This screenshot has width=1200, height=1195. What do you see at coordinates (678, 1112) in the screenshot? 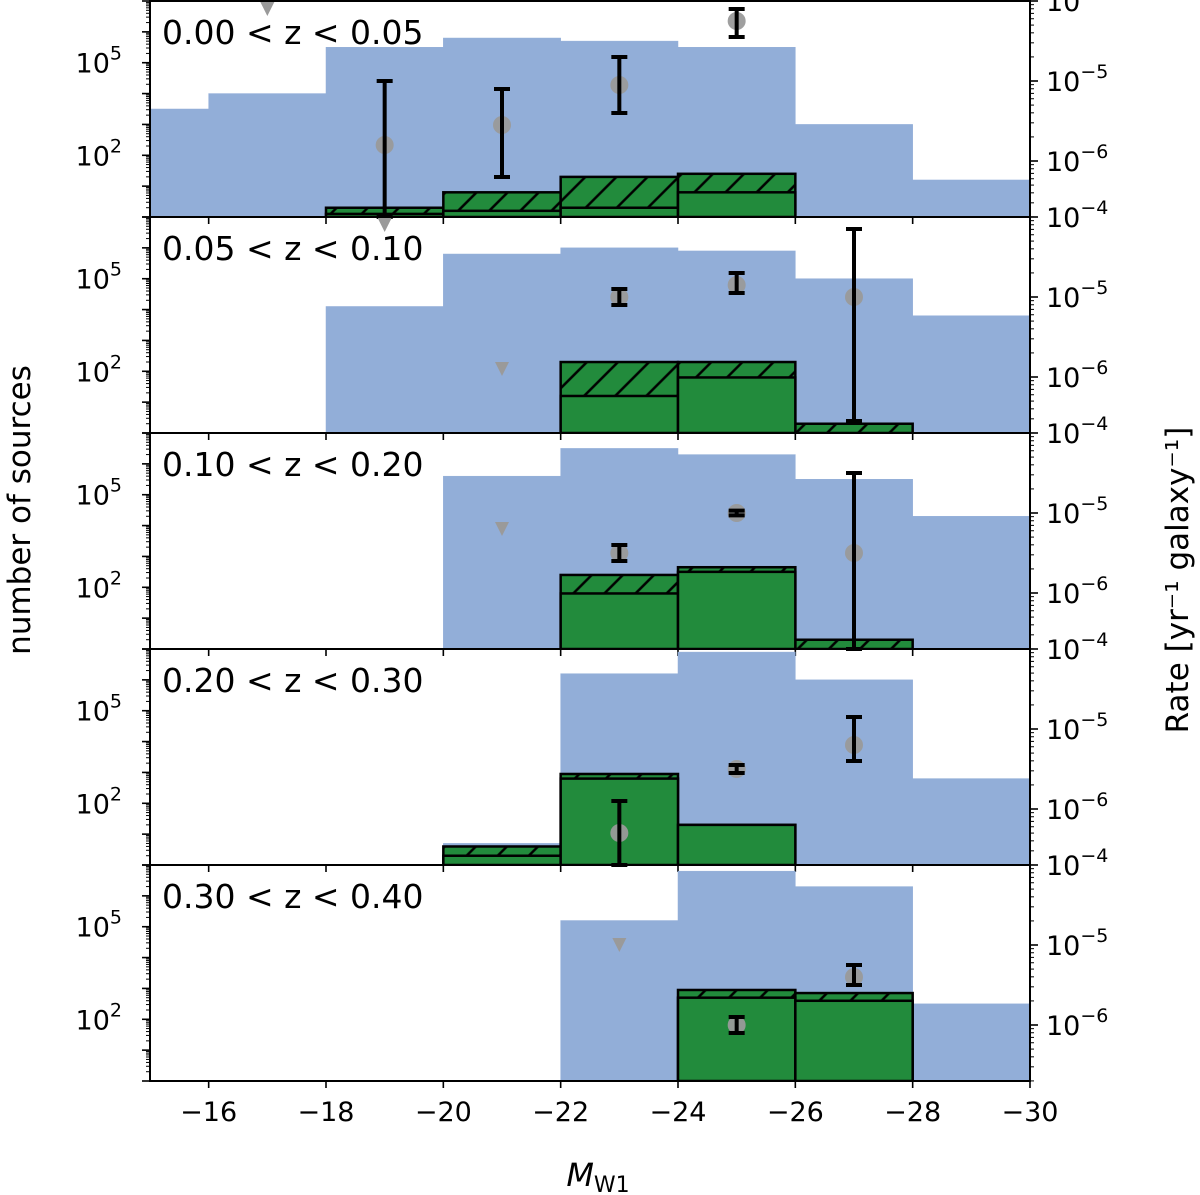
I see `x-tick-label: −24` at bounding box center [678, 1112].